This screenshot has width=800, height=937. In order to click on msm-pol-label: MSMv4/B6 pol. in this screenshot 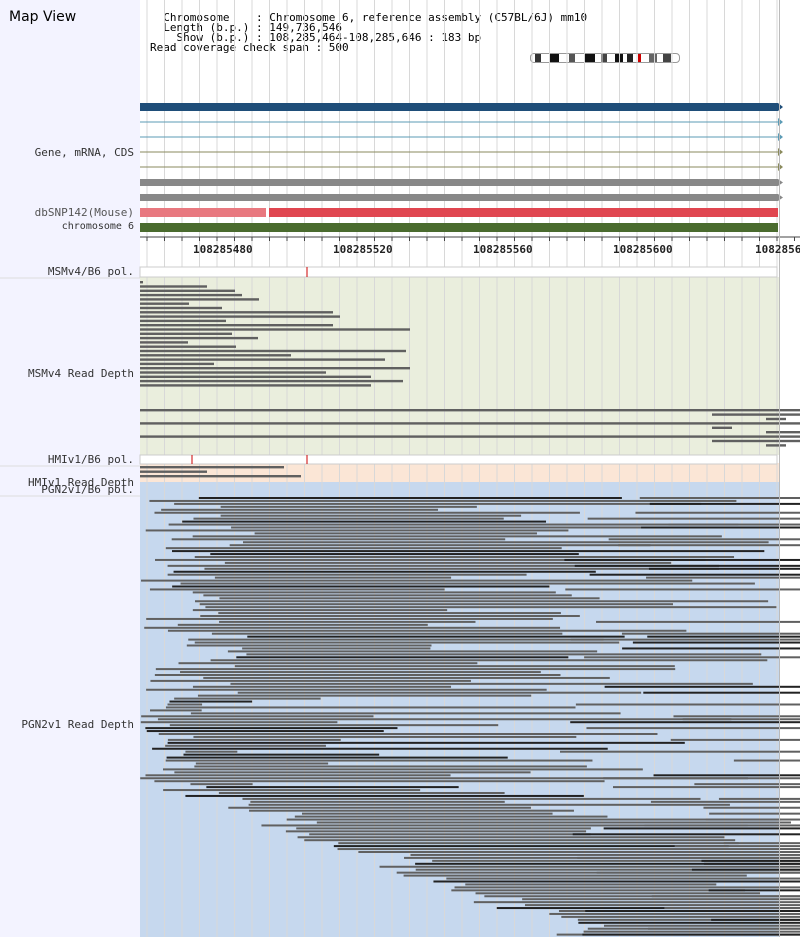, I will do `click(90, 271)`.